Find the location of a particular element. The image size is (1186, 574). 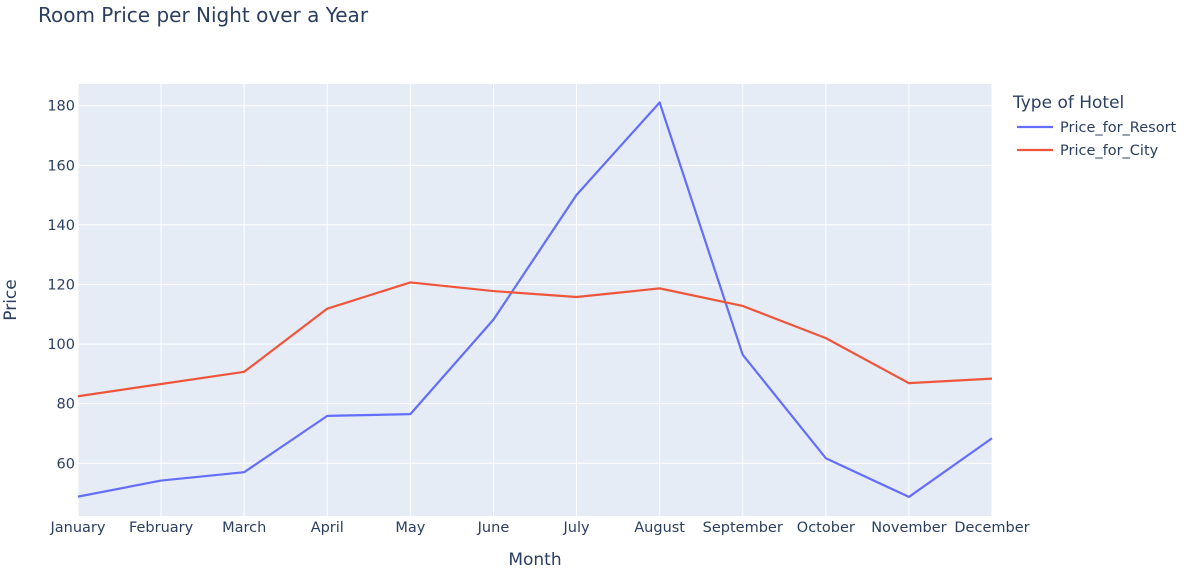

legend-label: Price_for_City is located at coordinates (1109, 151).